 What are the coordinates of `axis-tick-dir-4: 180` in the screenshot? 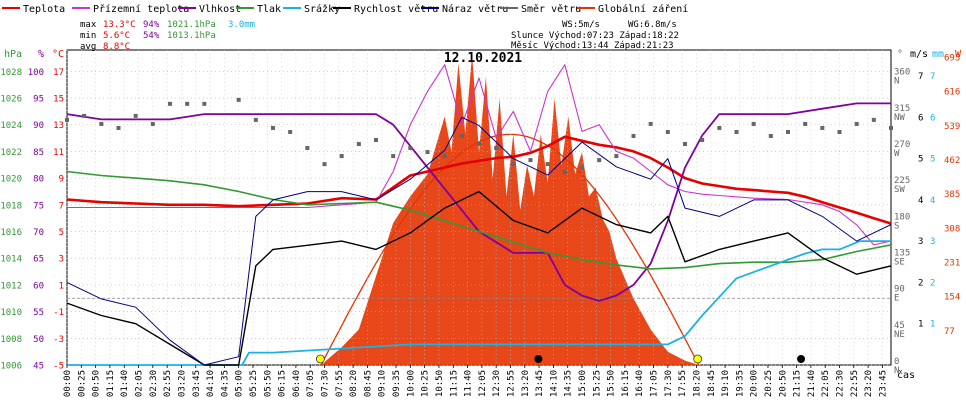 It's located at (902, 217).